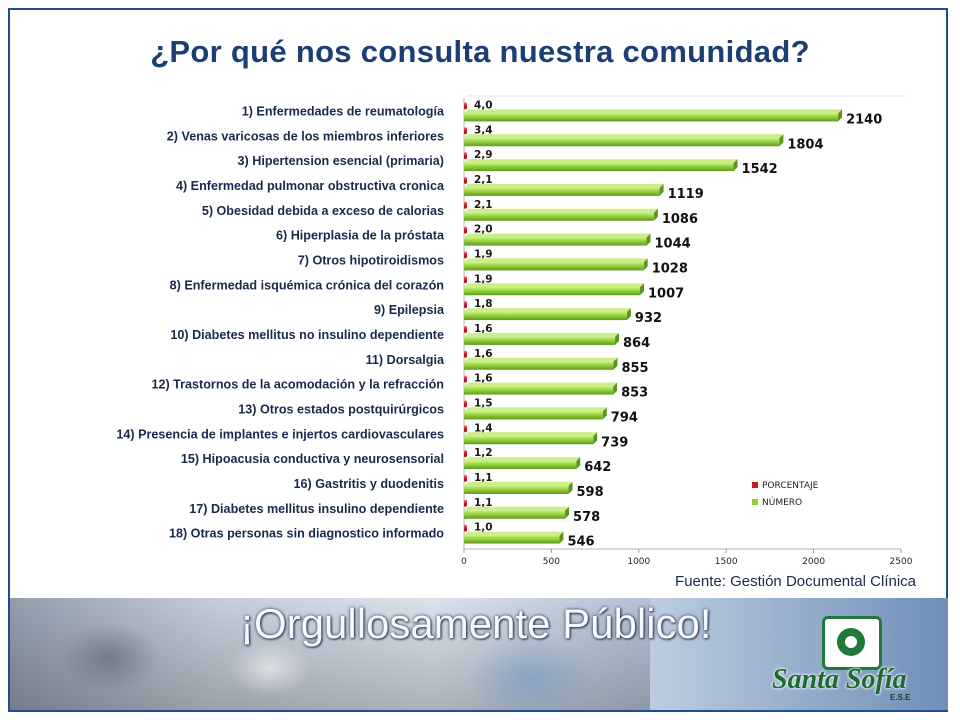 This screenshot has height=720, width=960. What do you see at coordinates (405, 360) in the screenshot?
I see `category-label: 11) Dorsalgia` at bounding box center [405, 360].